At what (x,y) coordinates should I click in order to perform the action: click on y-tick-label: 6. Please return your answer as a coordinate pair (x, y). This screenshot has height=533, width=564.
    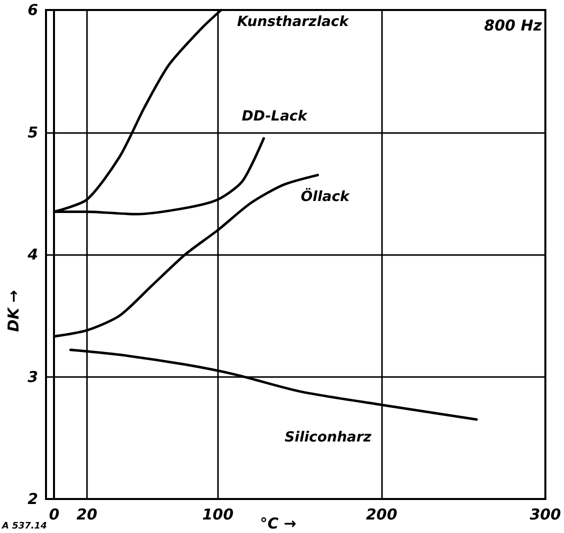
    Looking at the image, I should click on (33, 10).